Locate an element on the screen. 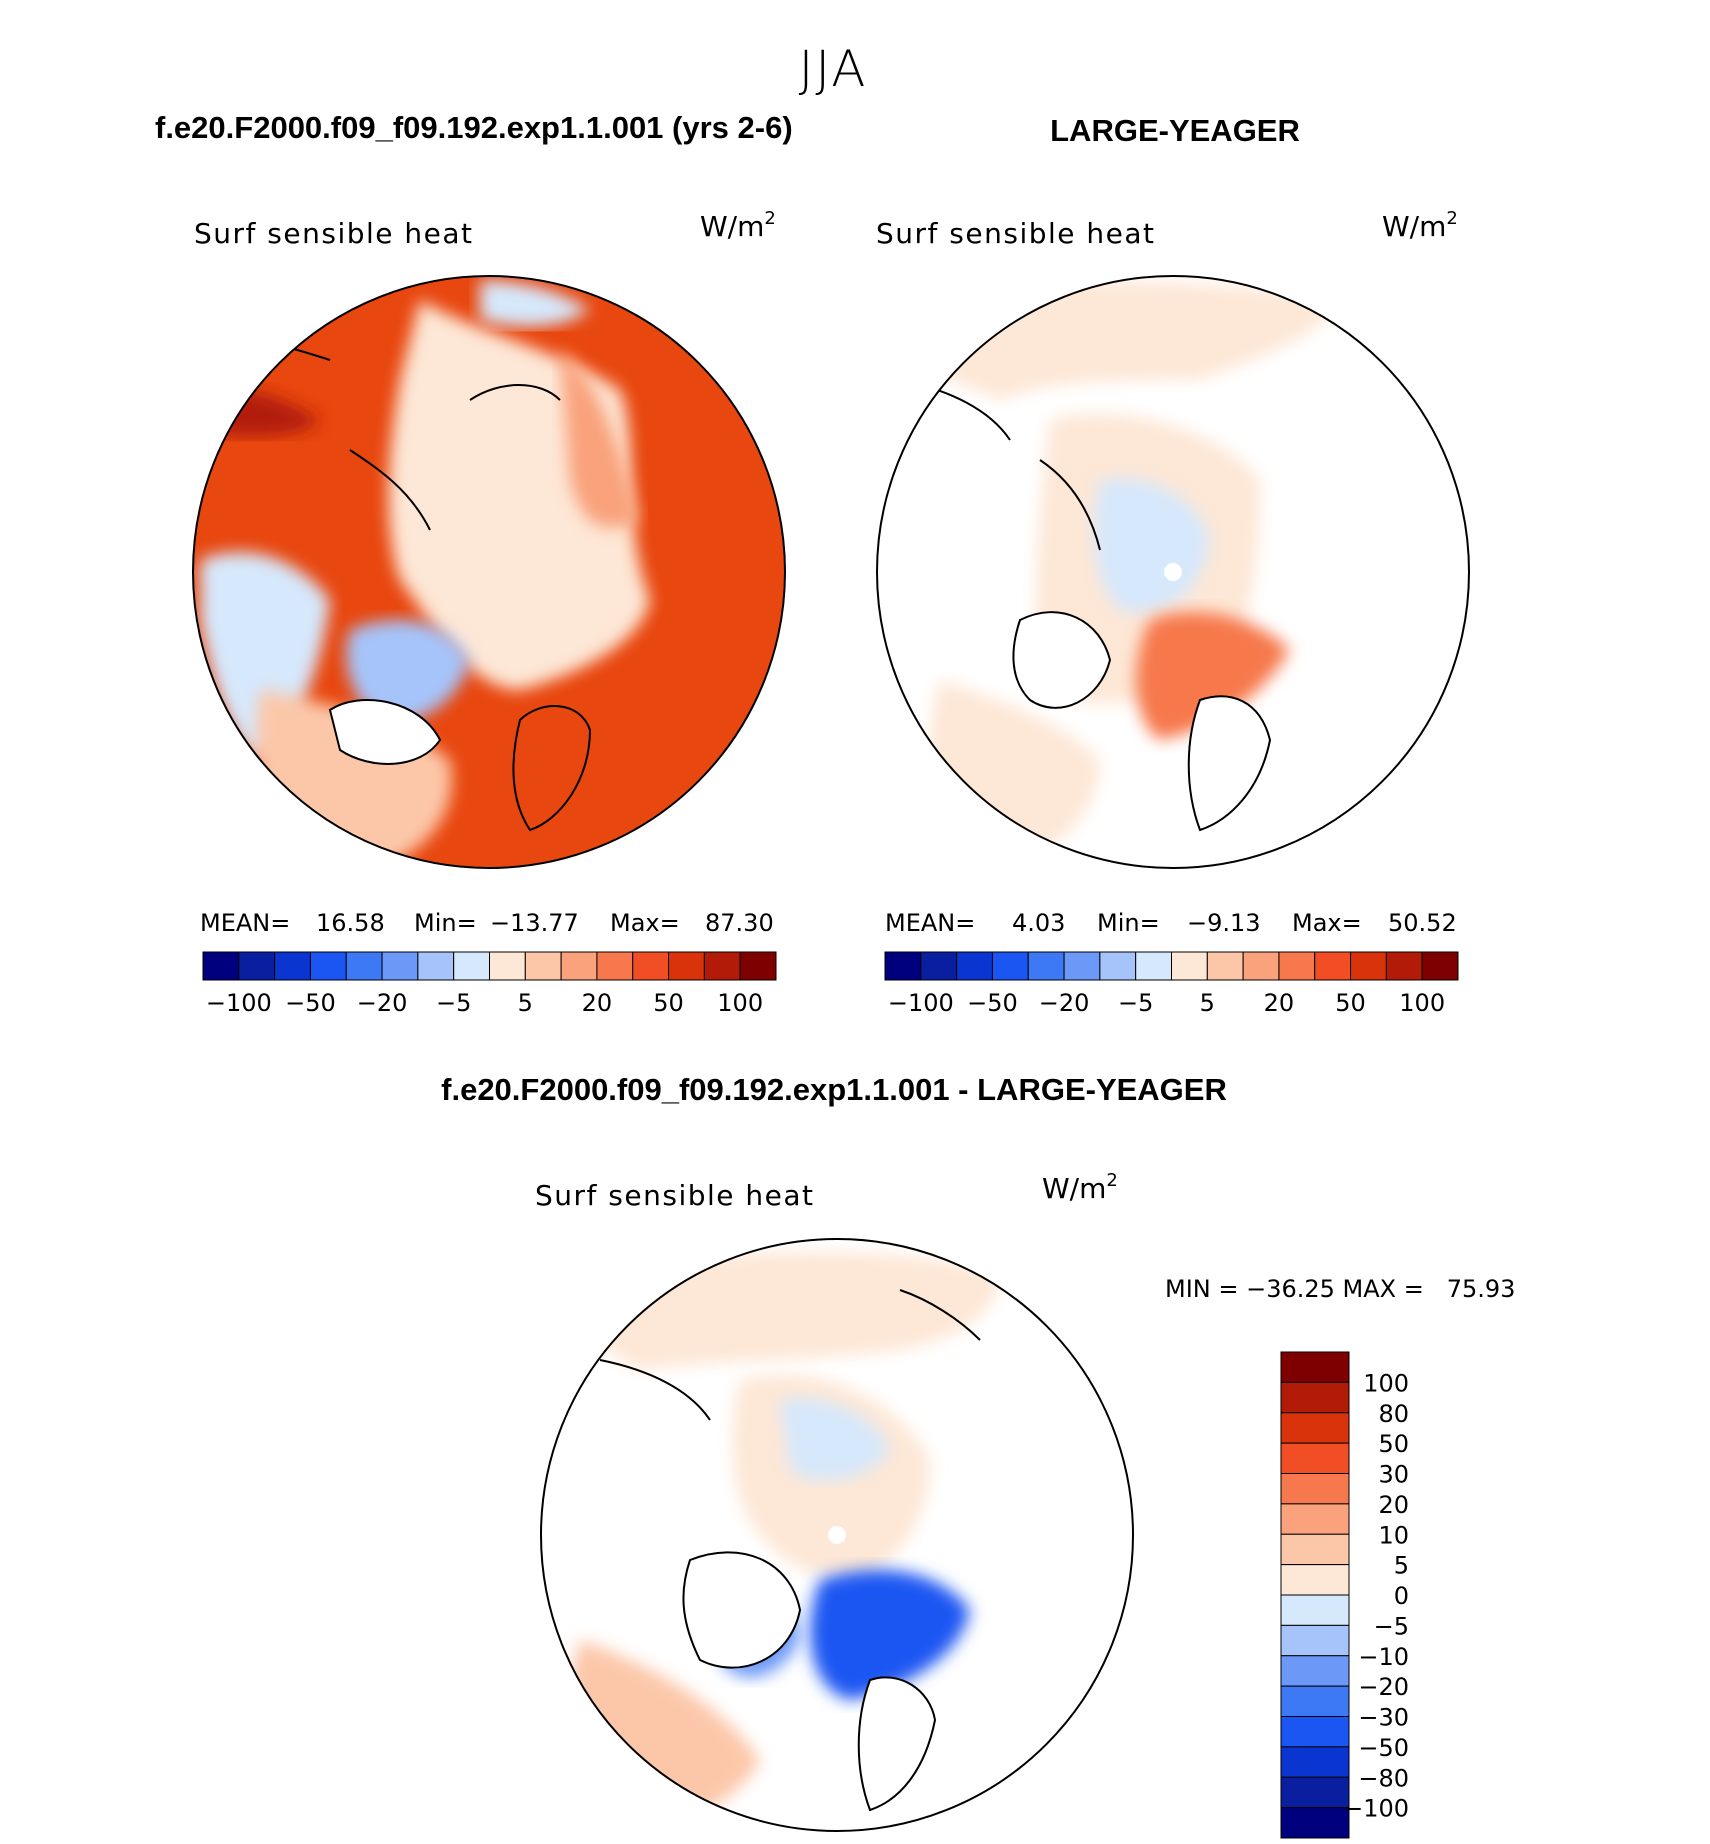  colorbar-tick-label: 10 is located at coordinates (1393, 1535).